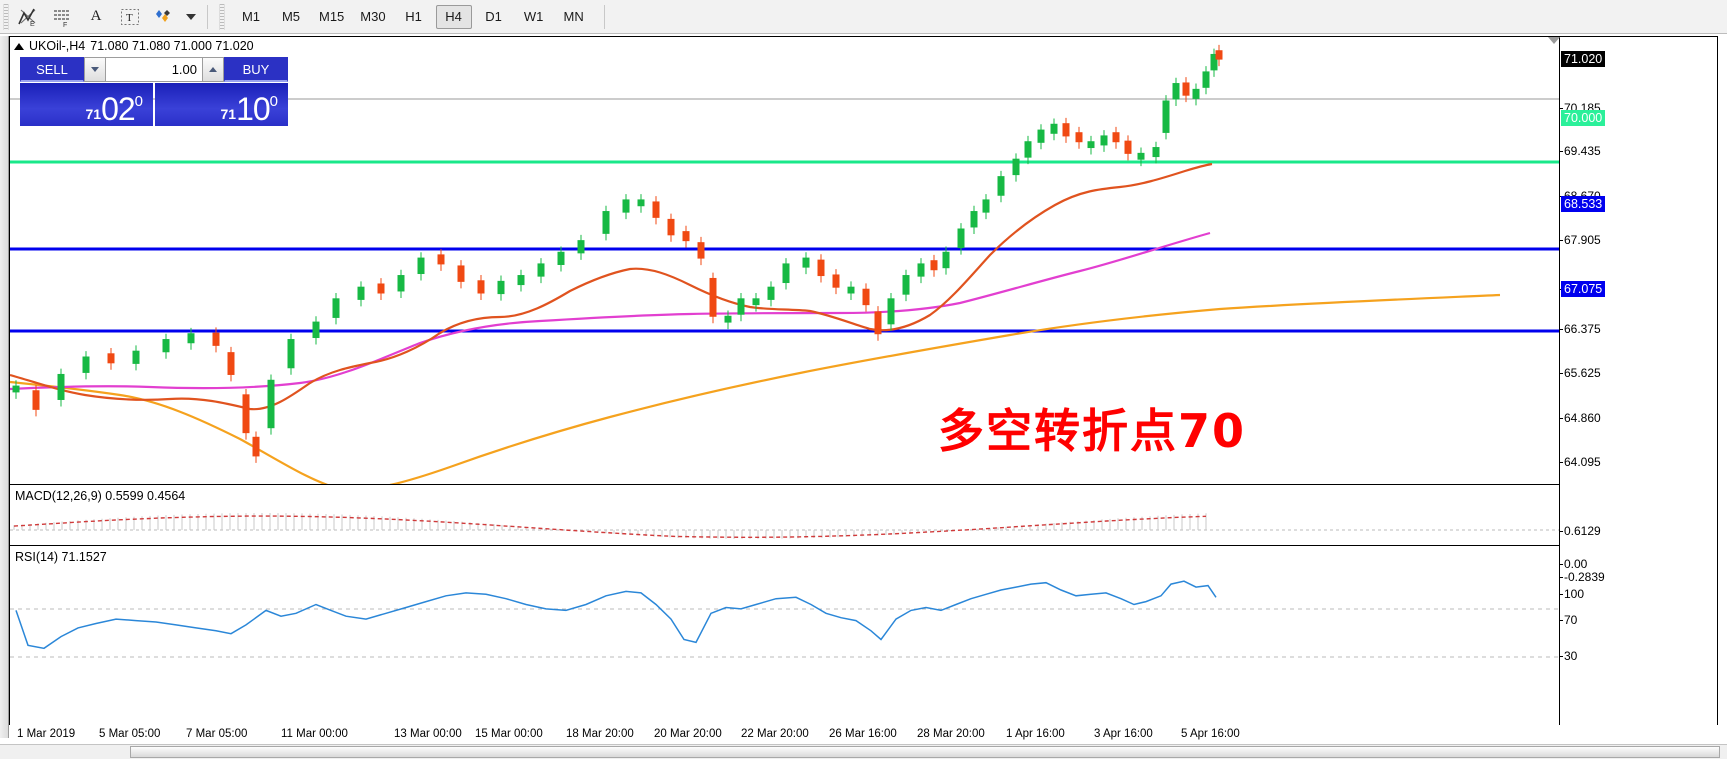  Describe the element at coordinates (1092, 431) in the screenshot. I see `chart-annotation-text: 多空转折点70` at that location.